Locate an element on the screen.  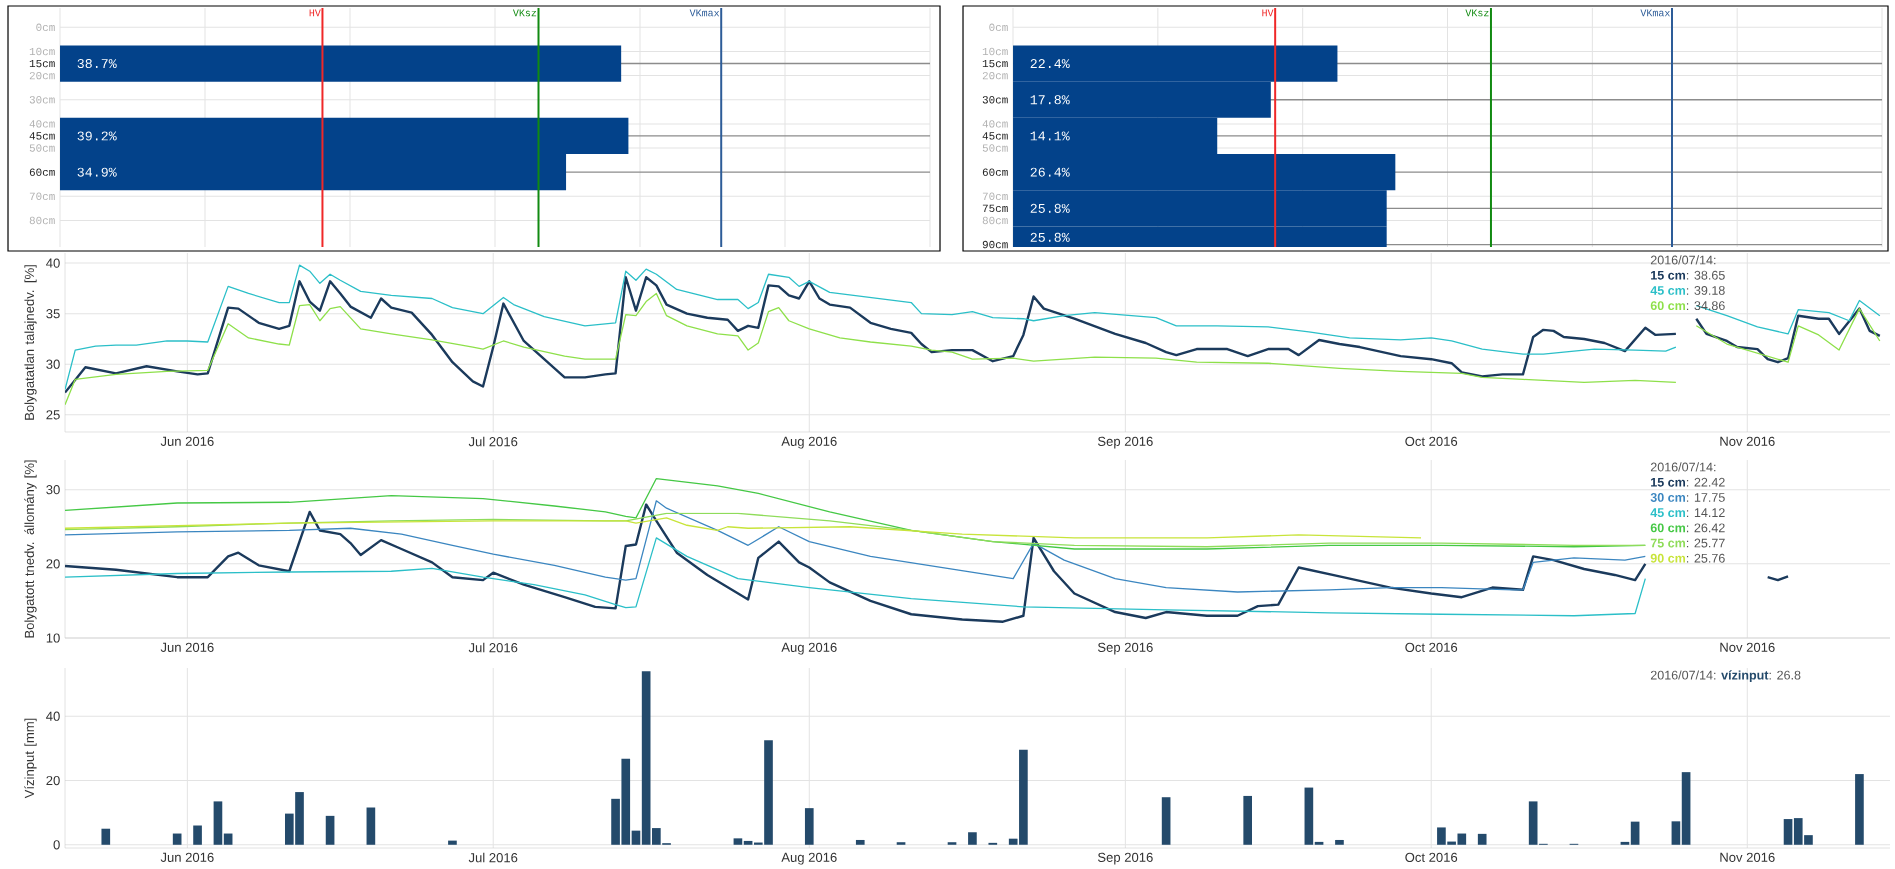
annotation: : 34.86 is located at coordinates (1705, 306).